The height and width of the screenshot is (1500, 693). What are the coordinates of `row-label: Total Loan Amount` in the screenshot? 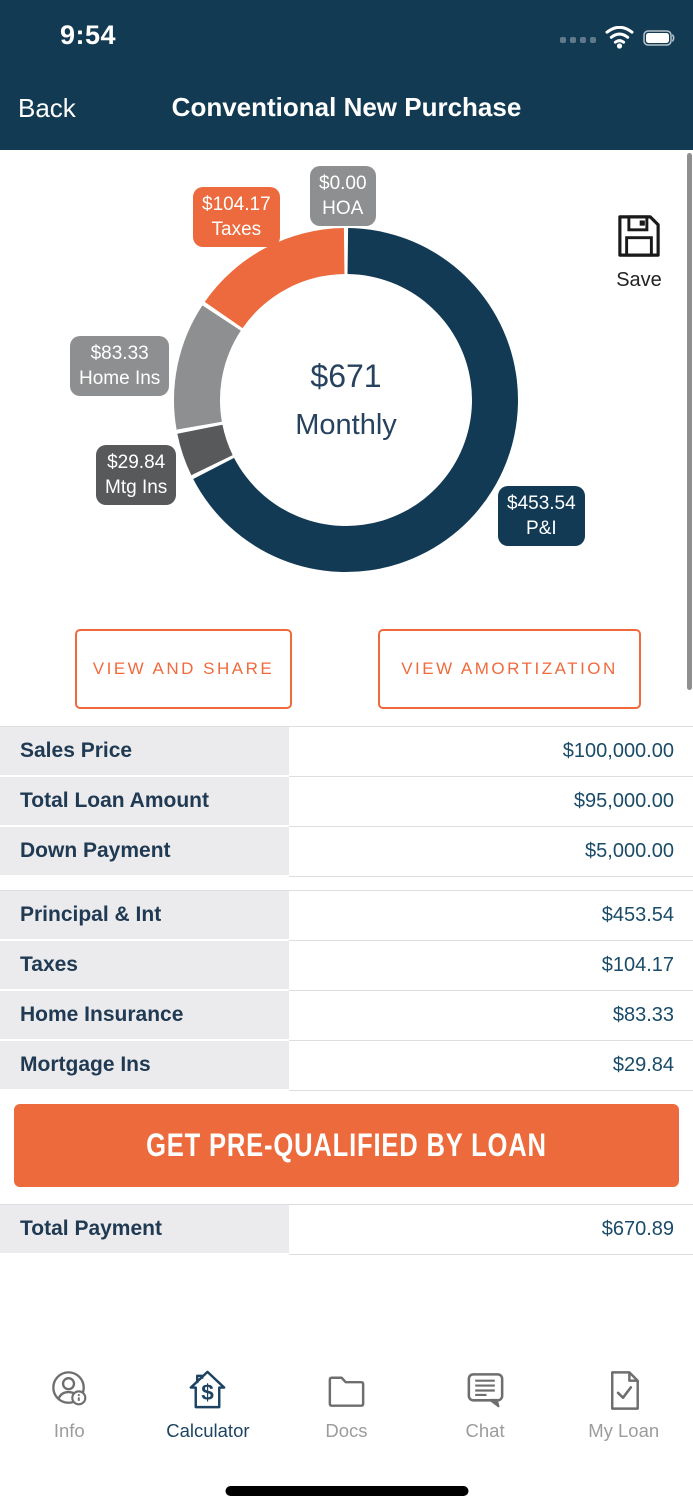 It's located at (144, 802).